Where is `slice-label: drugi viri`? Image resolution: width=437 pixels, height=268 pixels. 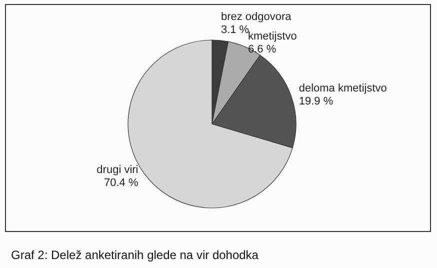 slice-label: drugi viri is located at coordinates (117, 170).